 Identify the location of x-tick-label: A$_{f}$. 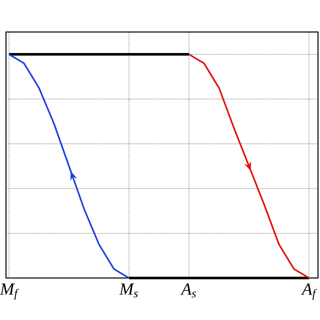
(308, 292).